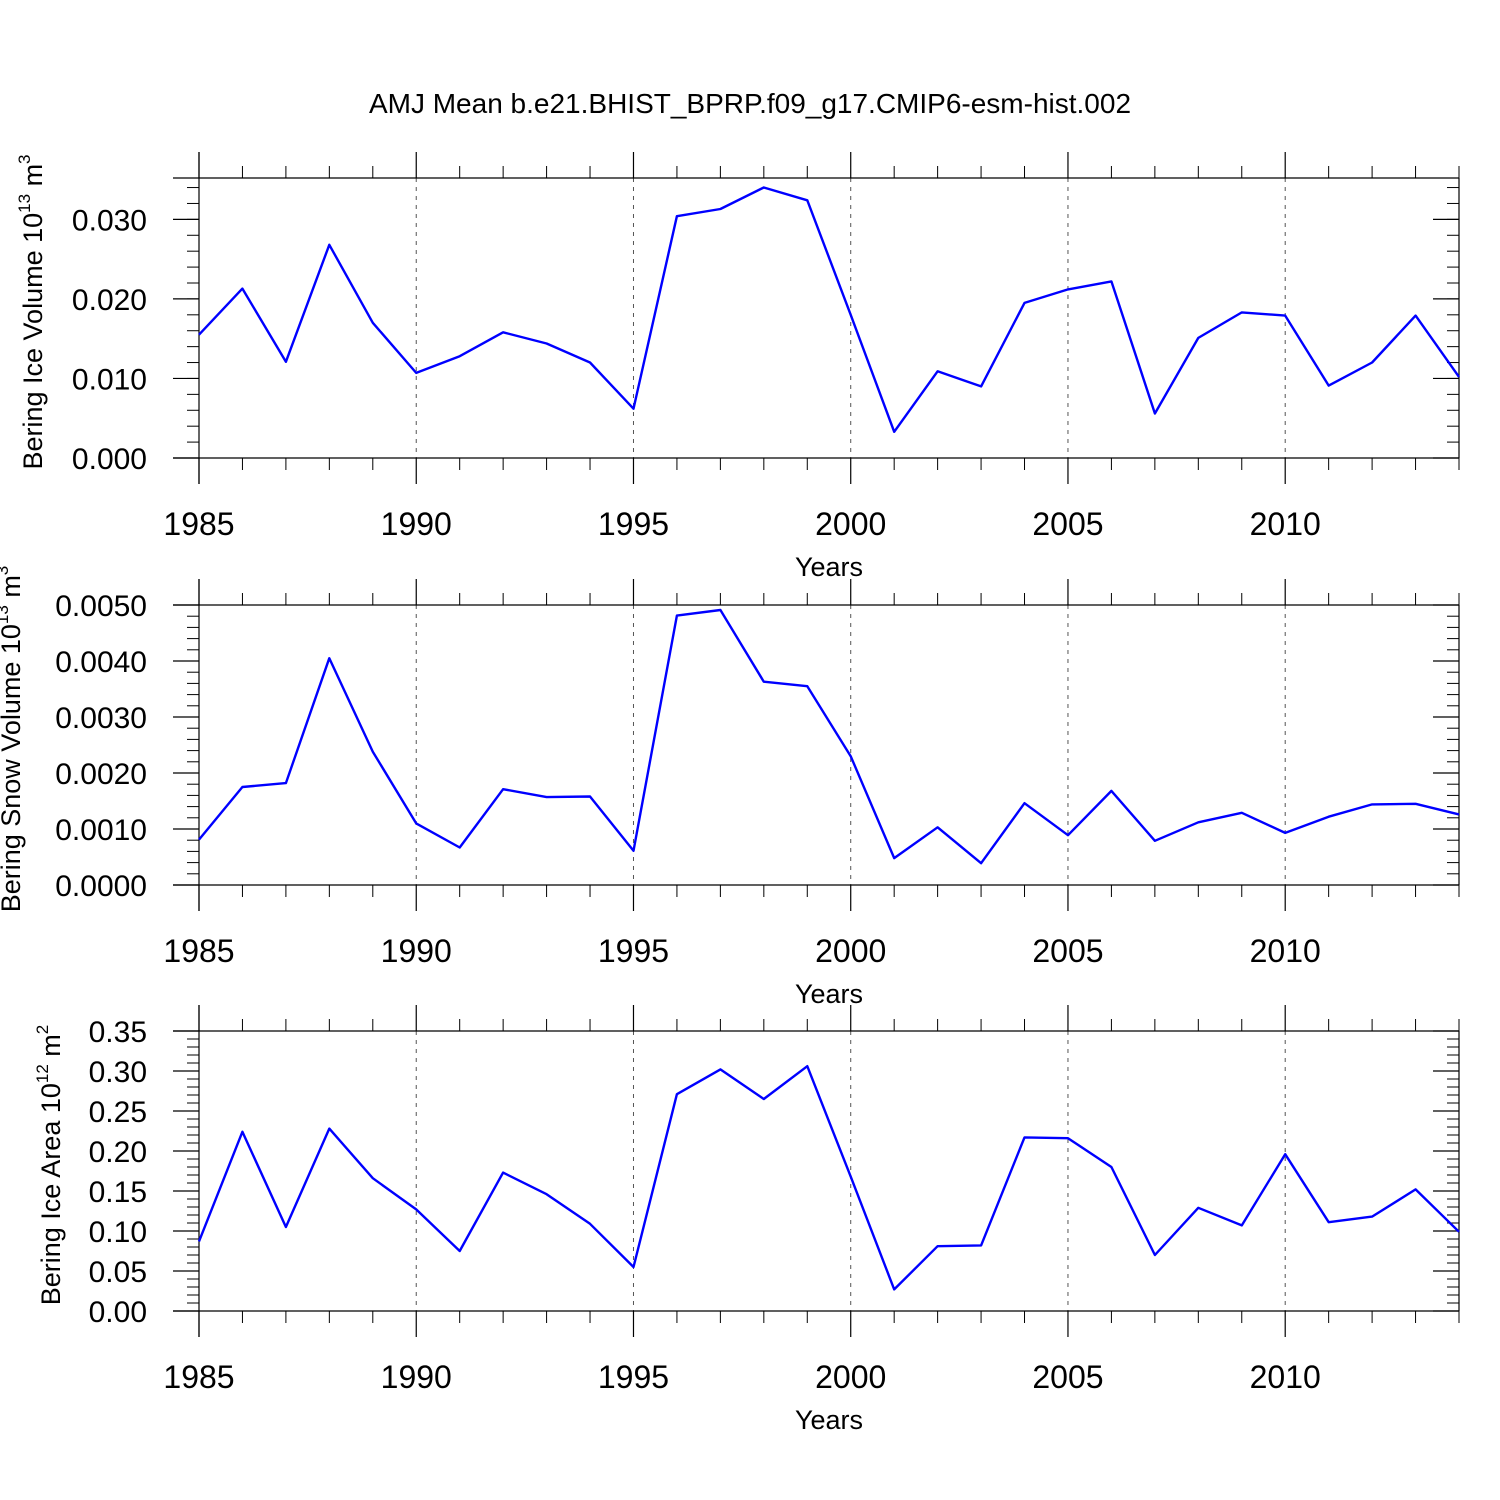 This screenshot has width=1500, height=1500. I want to click on ice-volume-ylabel-exponent: 13, so click(24, 203).